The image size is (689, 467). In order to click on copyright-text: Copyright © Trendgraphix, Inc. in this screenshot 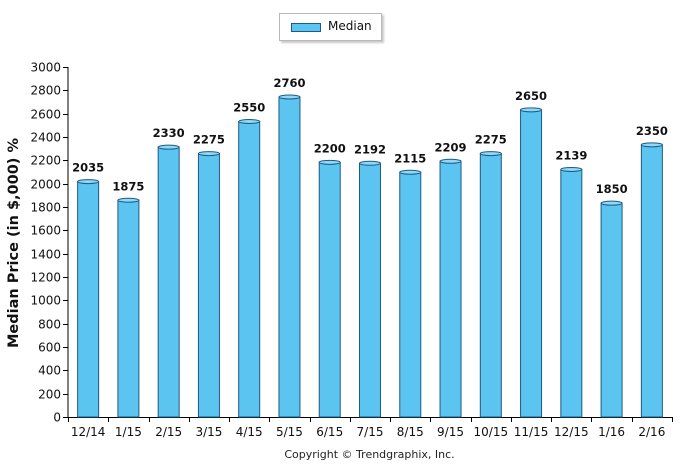, I will do `click(369, 454)`.